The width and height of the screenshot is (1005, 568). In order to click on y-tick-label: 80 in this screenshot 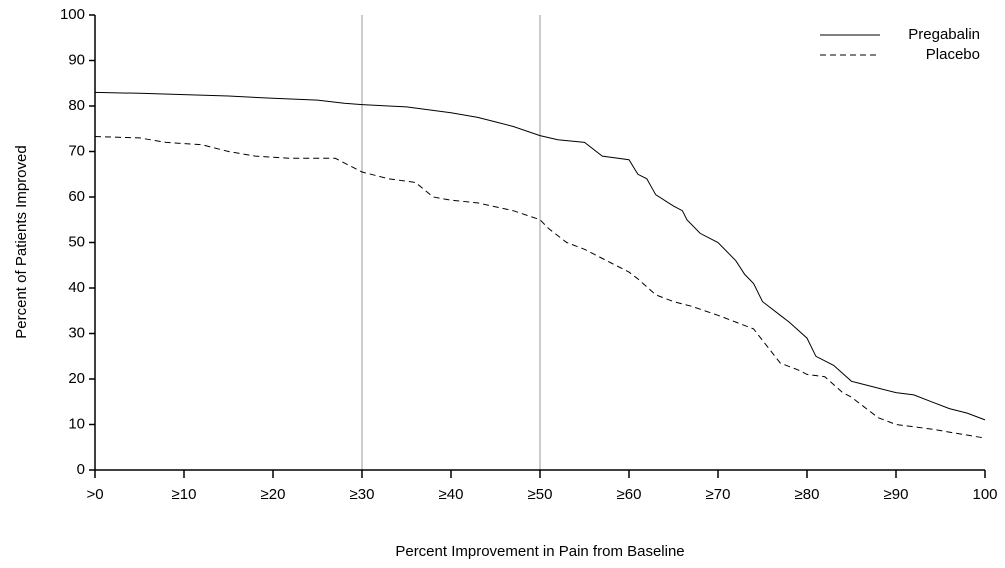, I will do `click(76, 105)`.